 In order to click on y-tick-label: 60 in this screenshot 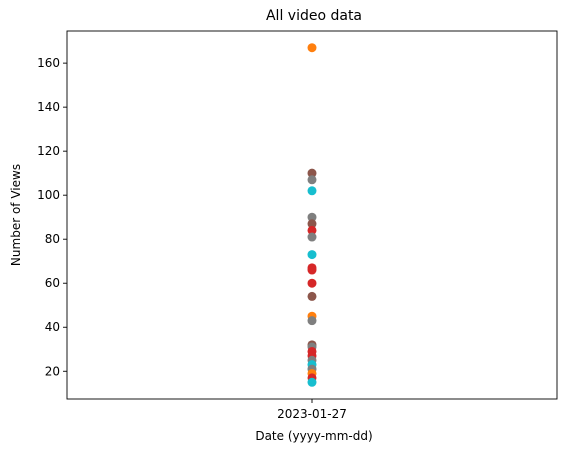, I will do `click(52, 283)`.